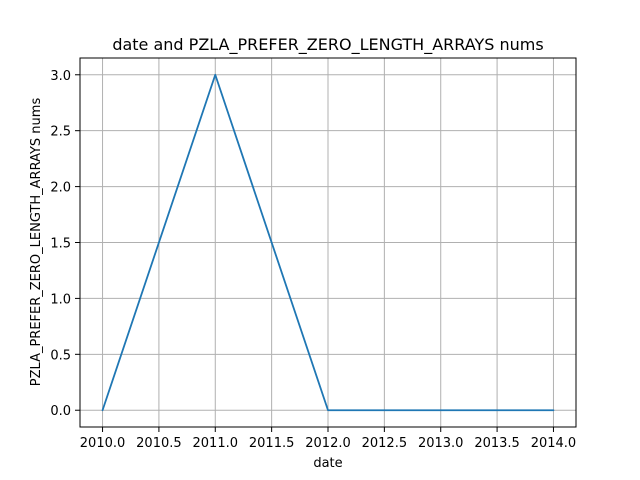  I want to click on x-tick-label: 2010.5, so click(159, 443).